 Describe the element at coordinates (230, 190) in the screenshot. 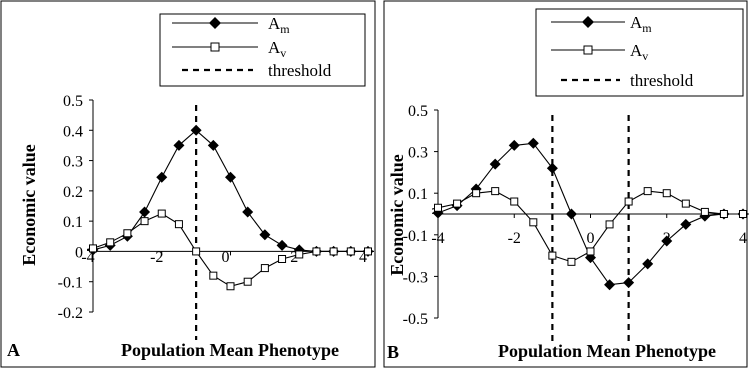

I see `series-line-am` at that location.